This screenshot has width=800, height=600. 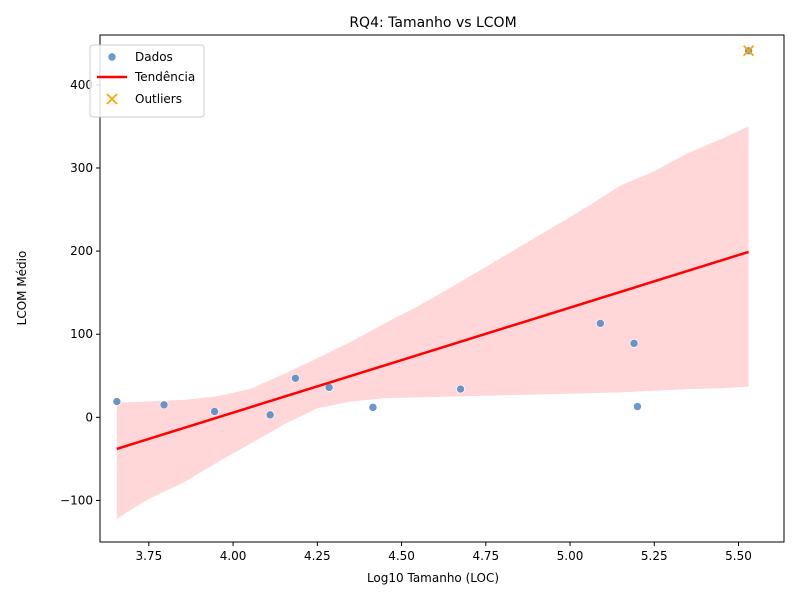 What do you see at coordinates (81, 168) in the screenshot?
I see `y-tick-label: 300` at bounding box center [81, 168].